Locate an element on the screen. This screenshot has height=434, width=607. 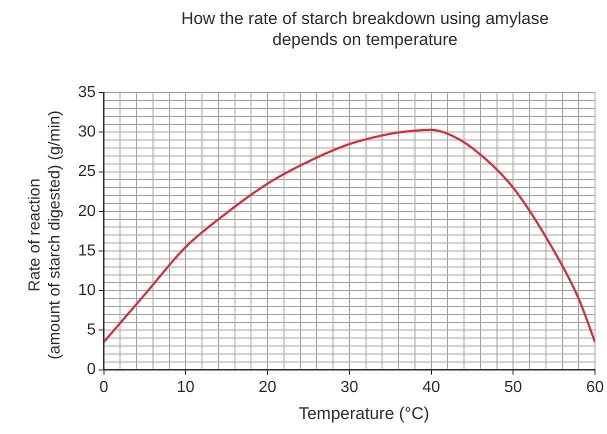
x-tick-label: 60 is located at coordinates (595, 387).